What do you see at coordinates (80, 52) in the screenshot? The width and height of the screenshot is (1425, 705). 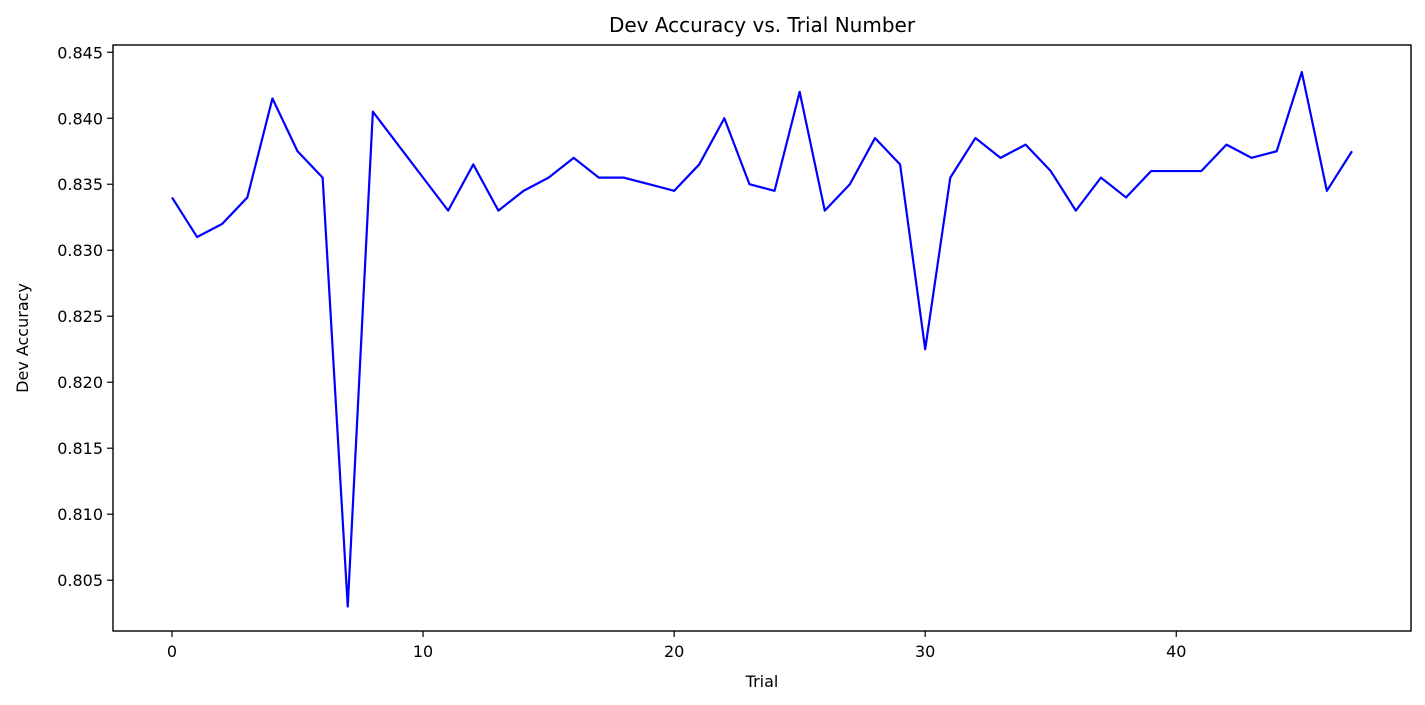 I see `y-tick-label: 0.845` at bounding box center [80, 52].